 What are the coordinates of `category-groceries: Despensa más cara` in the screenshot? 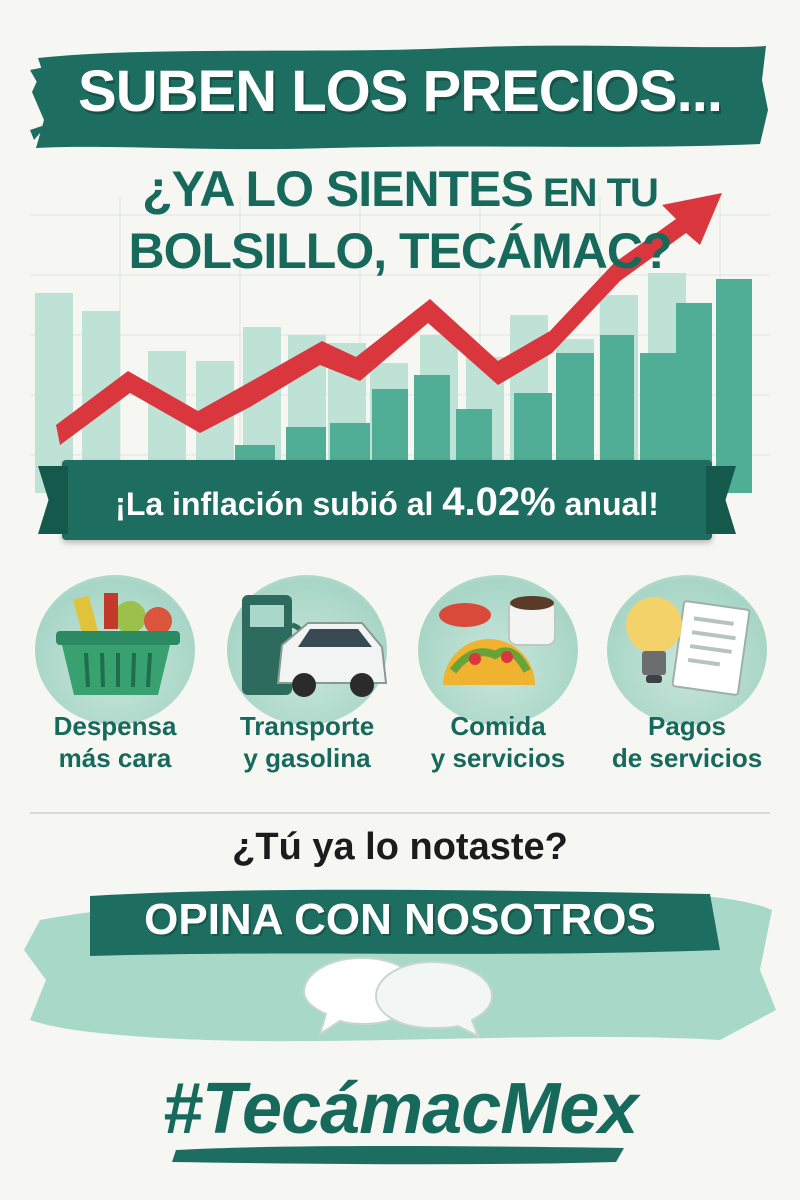 It's located at (115, 685).